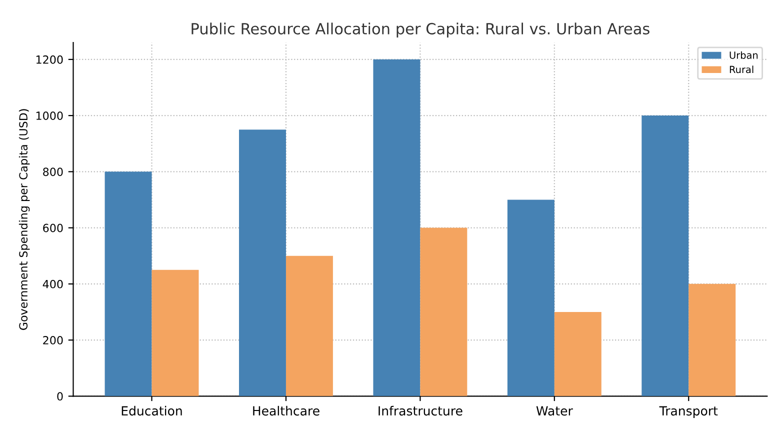  Describe the element at coordinates (49, 59) in the screenshot. I see `y-tick-label: 1200` at that location.